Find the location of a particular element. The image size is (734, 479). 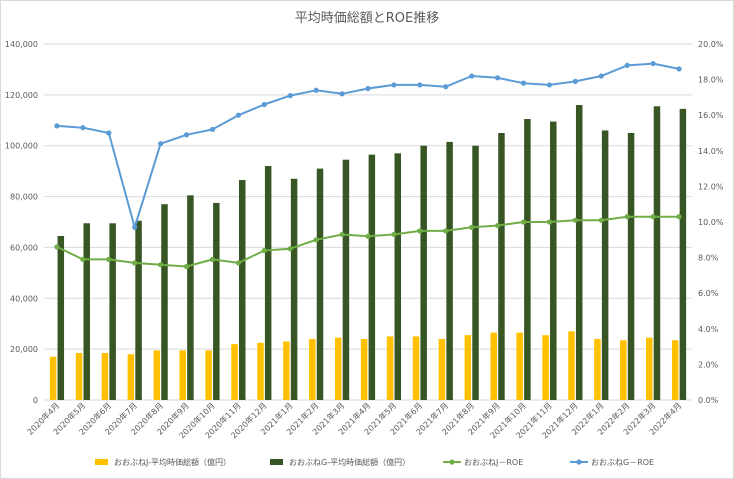

legend-swatch-marker is located at coordinates (579, 462).